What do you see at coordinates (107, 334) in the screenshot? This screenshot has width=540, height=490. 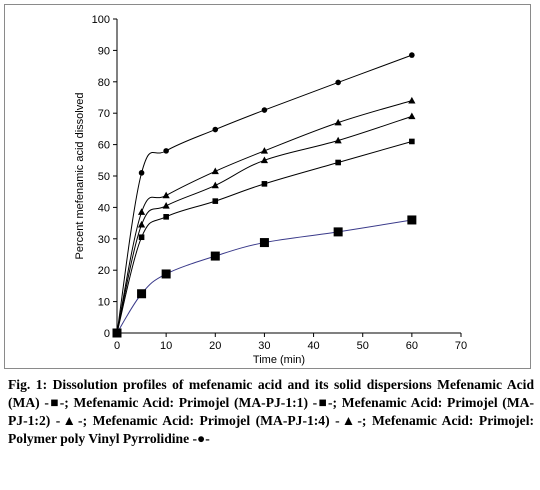 I see `y-tick-label: 0` at bounding box center [107, 334].